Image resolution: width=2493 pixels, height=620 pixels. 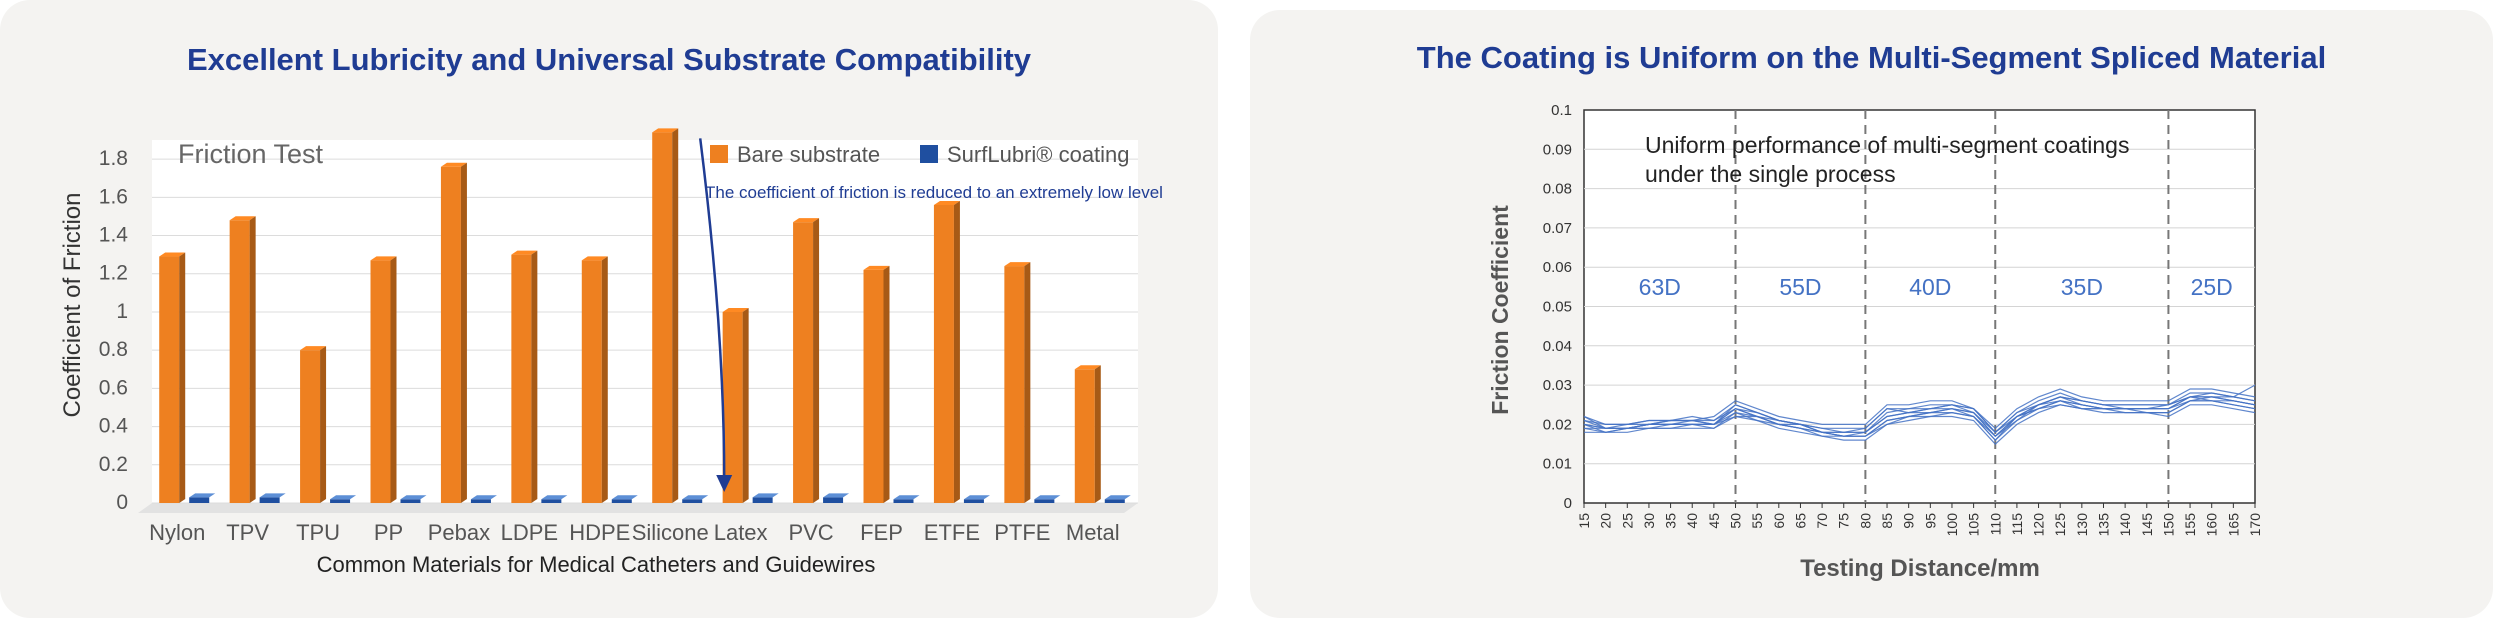 What do you see at coordinates (1930, 521) in the screenshot?
I see `x-tick-label: 95` at bounding box center [1930, 521].